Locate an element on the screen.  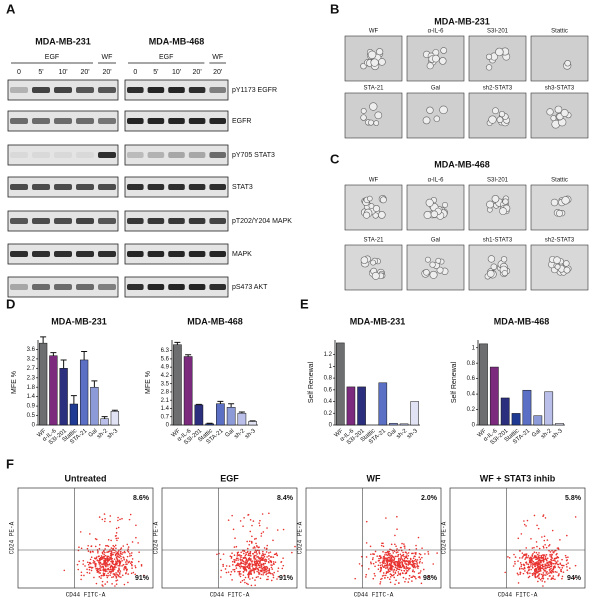
micrograph is located at coordinates (559, 58).